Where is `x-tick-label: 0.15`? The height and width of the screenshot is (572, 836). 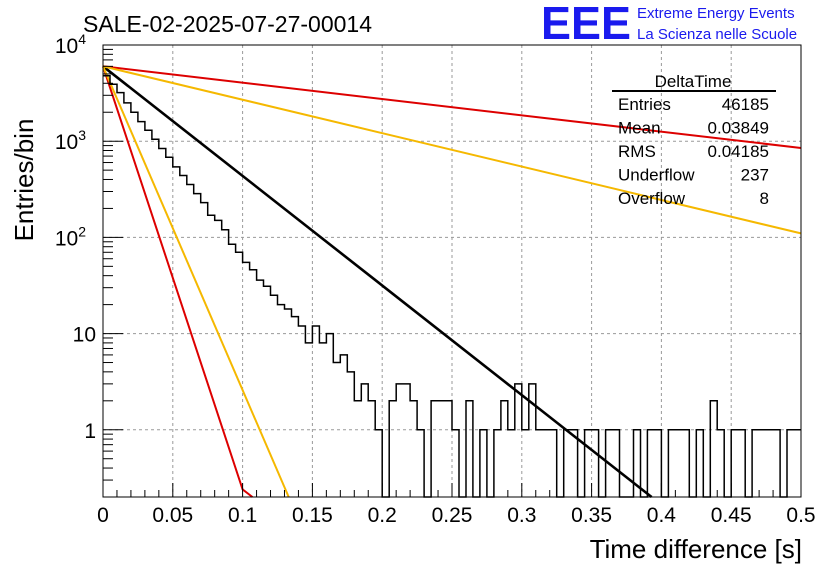
x-tick-label: 0.15 is located at coordinates (312, 515).